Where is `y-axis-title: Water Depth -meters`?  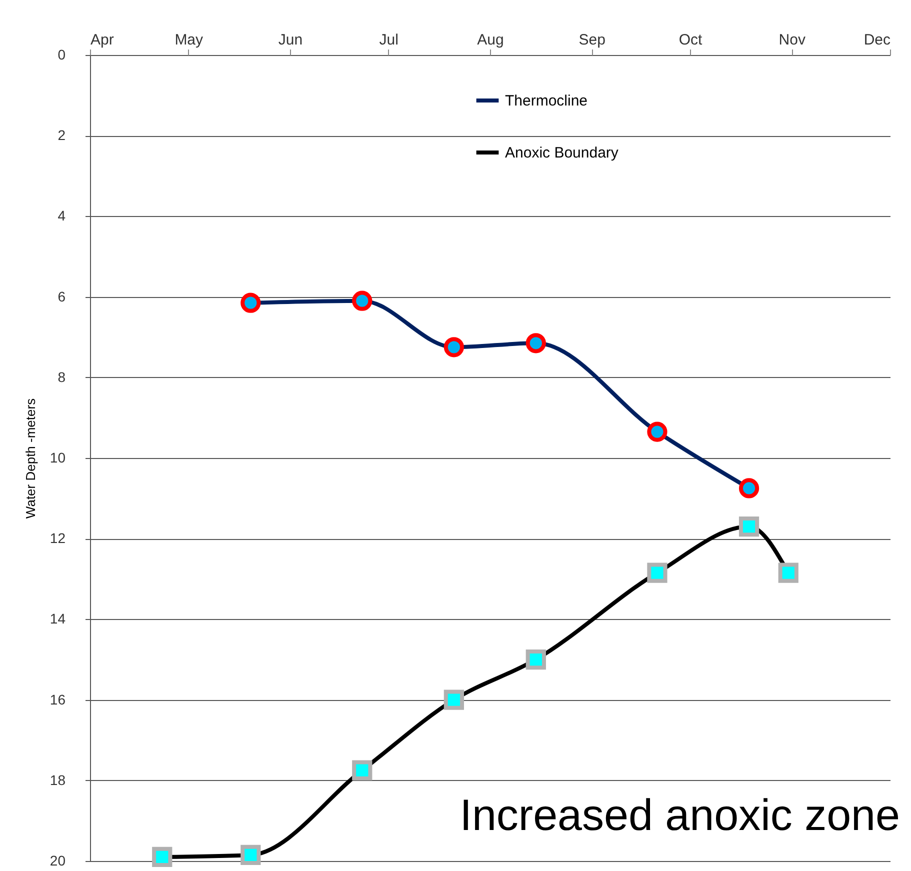 y-axis-title: Water Depth -meters is located at coordinates (30, 458).